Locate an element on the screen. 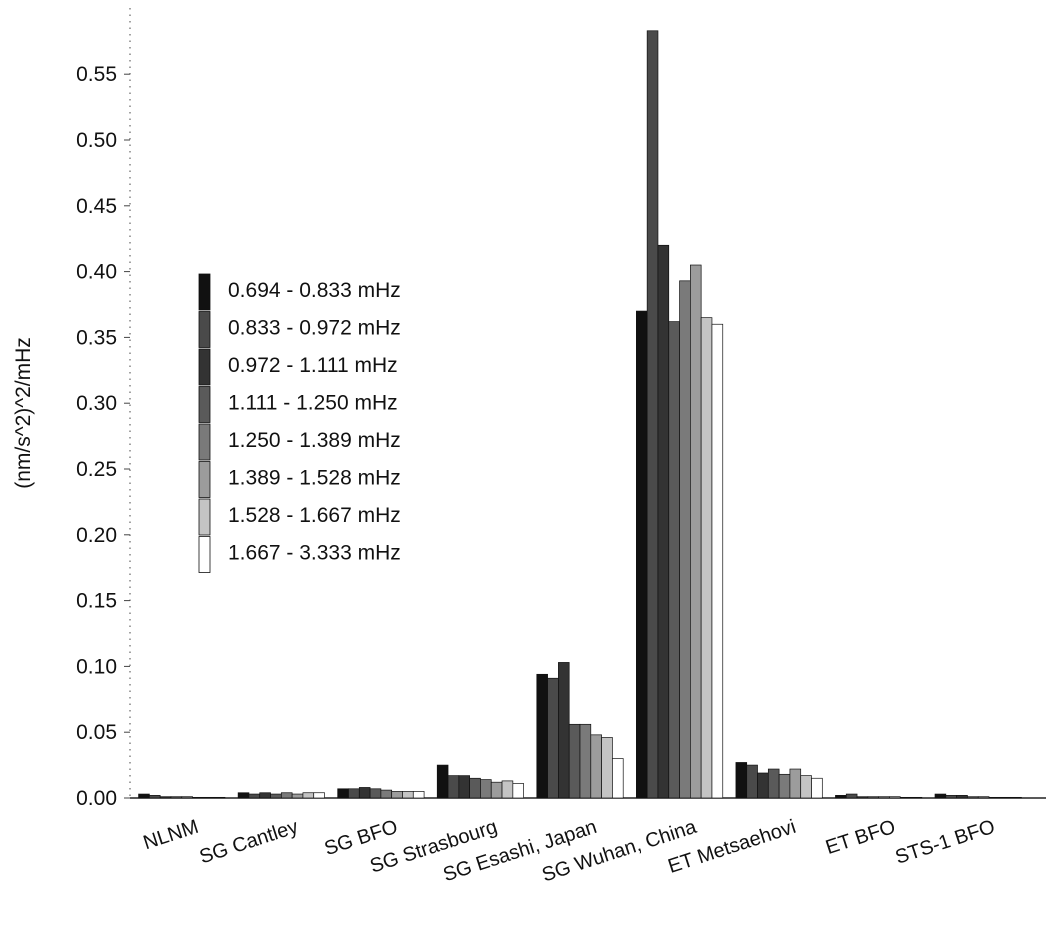  legend-label: 1.528 - 1.667 mHz is located at coordinates (314, 515).